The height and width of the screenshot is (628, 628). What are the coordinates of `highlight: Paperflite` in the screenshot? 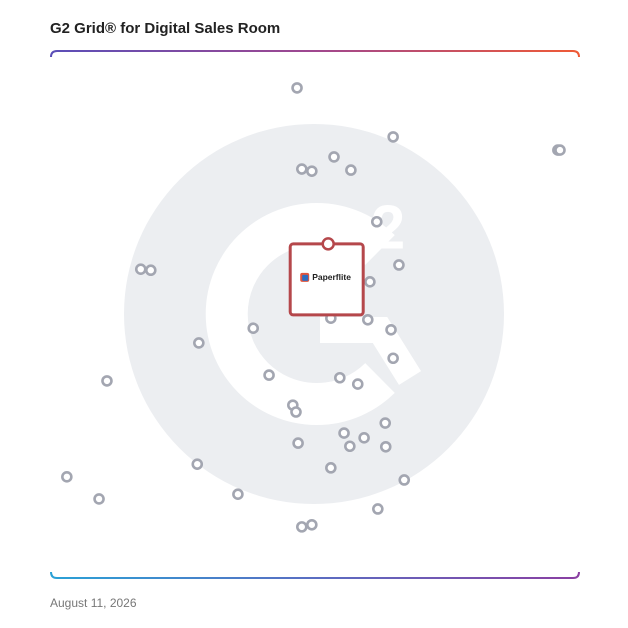 It's located at (326, 277).